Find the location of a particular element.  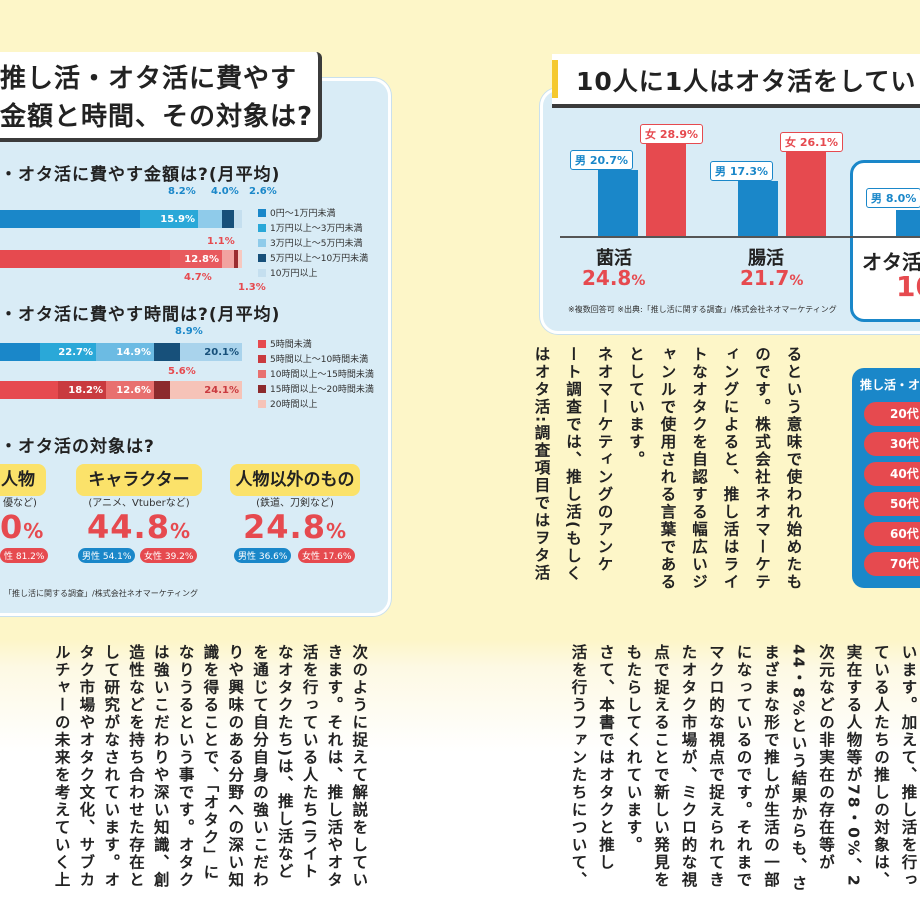

cat2-total: 21.7% is located at coordinates (771, 278).